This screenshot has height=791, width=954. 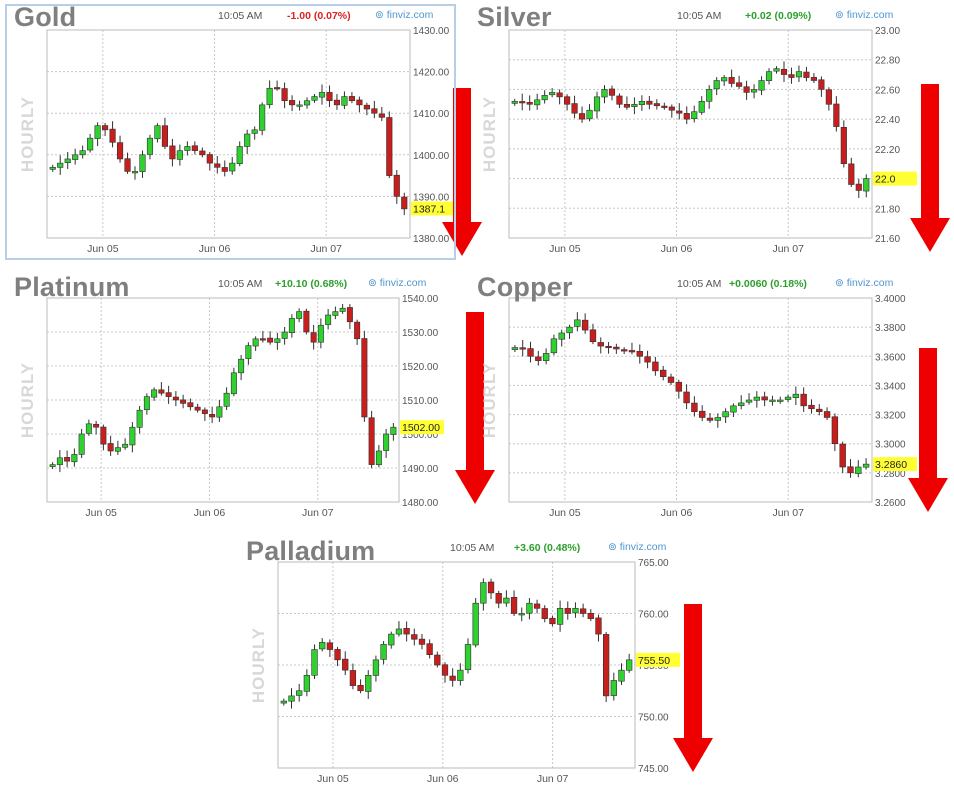 What do you see at coordinates (890, 357) in the screenshot?
I see `y-tick-label: 3.3600` at bounding box center [890, 357].